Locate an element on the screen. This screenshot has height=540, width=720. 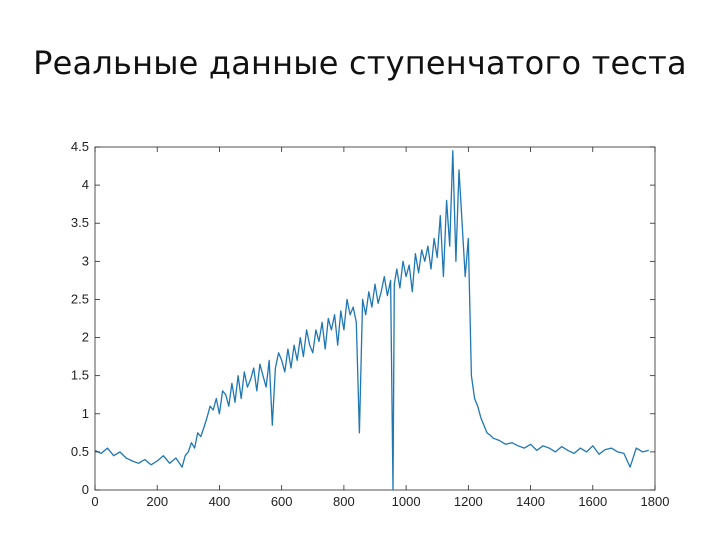
y-tick-label: 0 is located at coordinates (85, 489).